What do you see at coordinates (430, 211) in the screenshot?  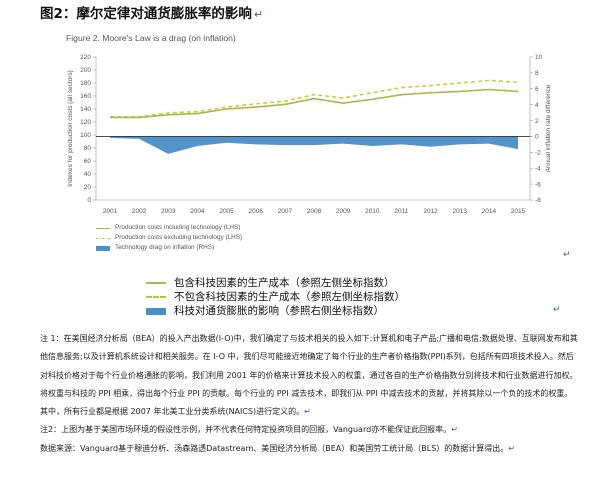 I see `x-tick-label: 2012` at bounding box center [430, 211].